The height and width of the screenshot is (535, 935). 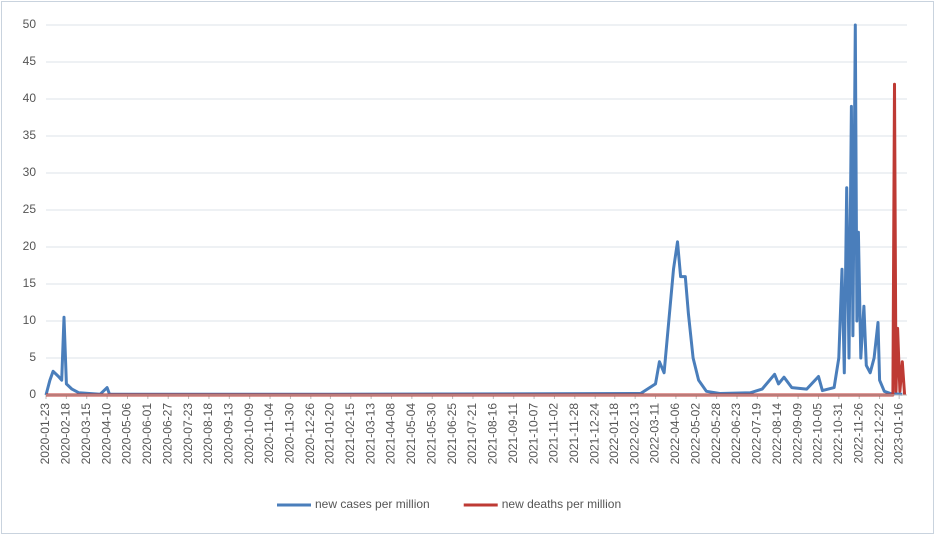 What do you see at coordinates (86, 434) in the screenshot?
I see `x-tick-label: 2020-03-15` at bounding box center [86, 434].